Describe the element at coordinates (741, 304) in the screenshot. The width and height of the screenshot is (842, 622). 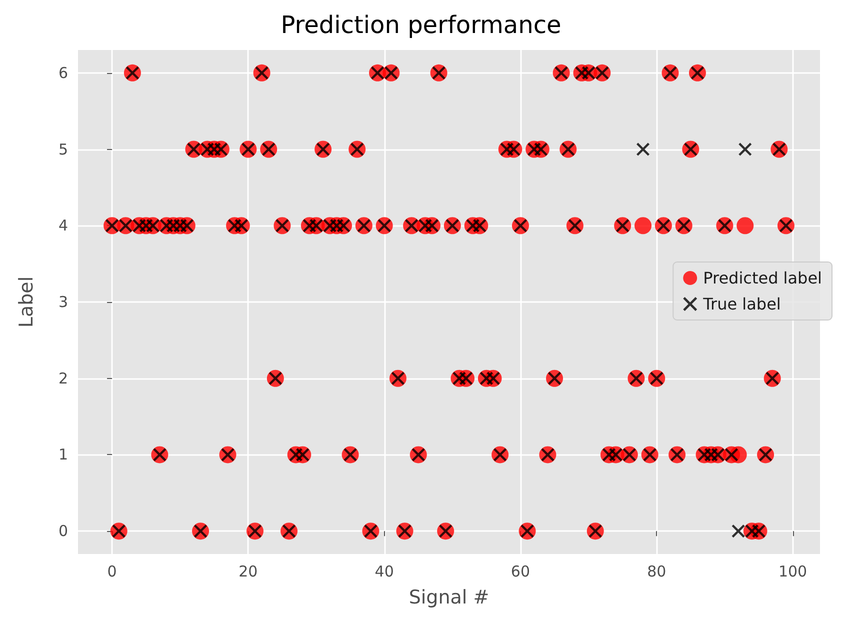
I see `legend-label: True label` at that location.